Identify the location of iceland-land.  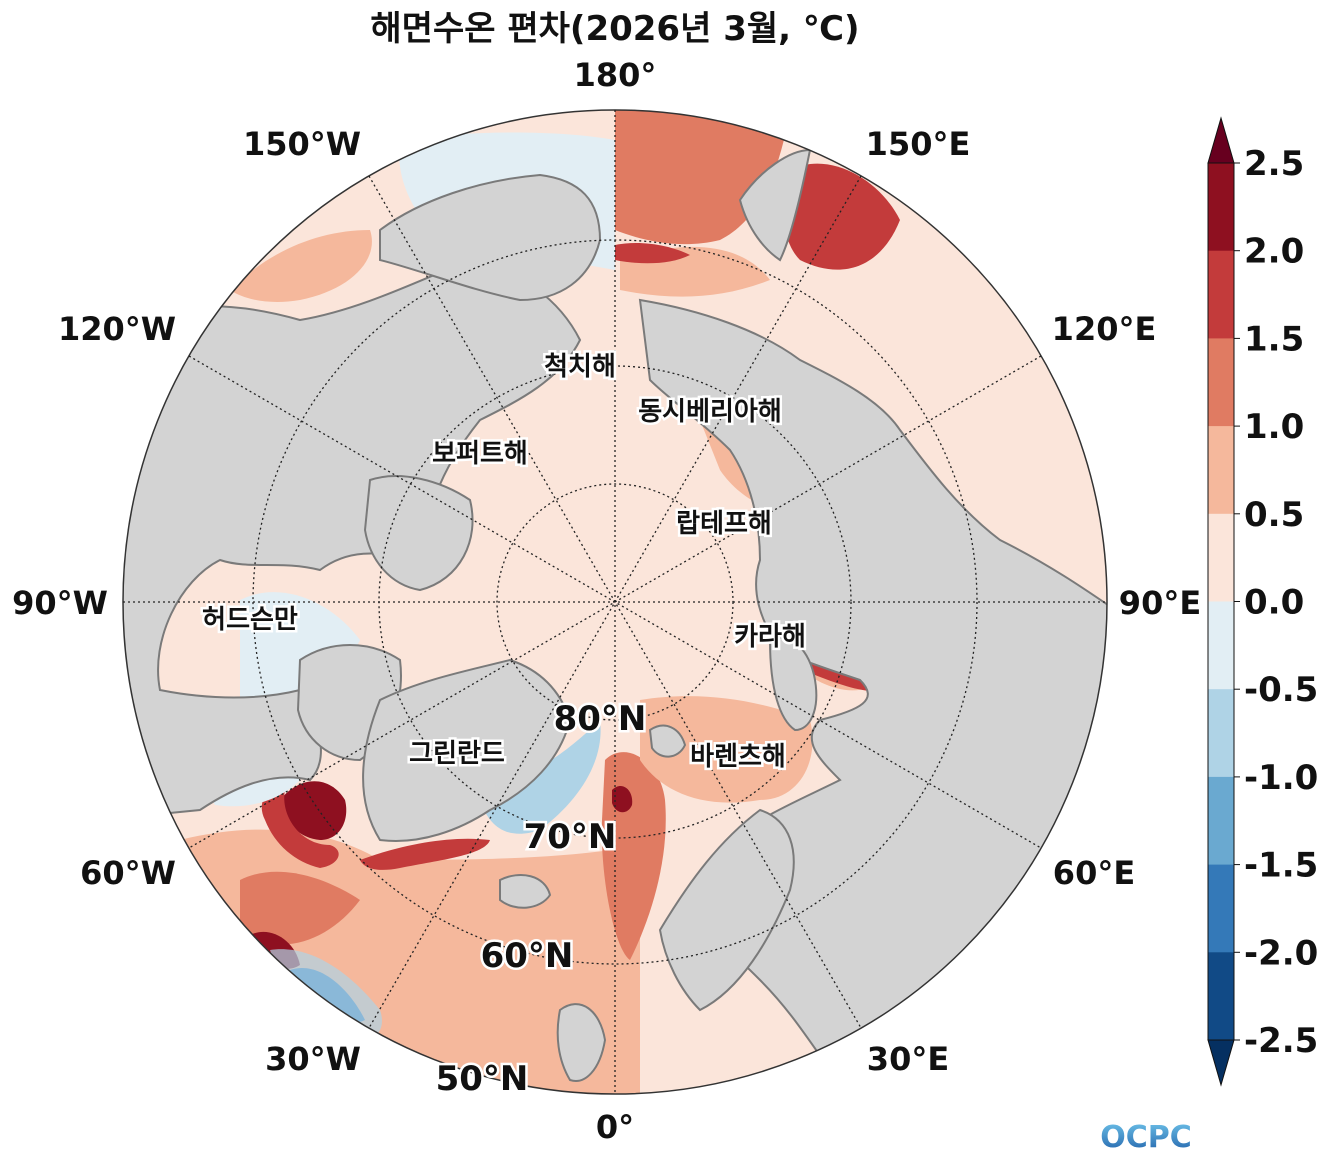
(525, 891).